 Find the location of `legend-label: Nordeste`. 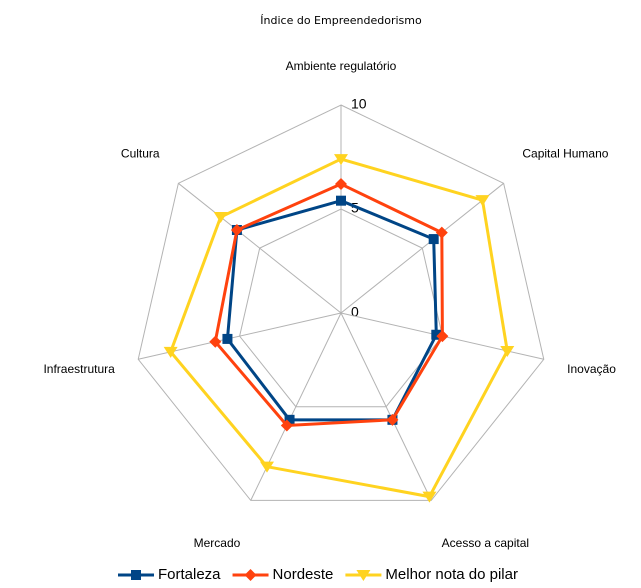

legend-label: Nordeste is located at coordinates (303, 574).